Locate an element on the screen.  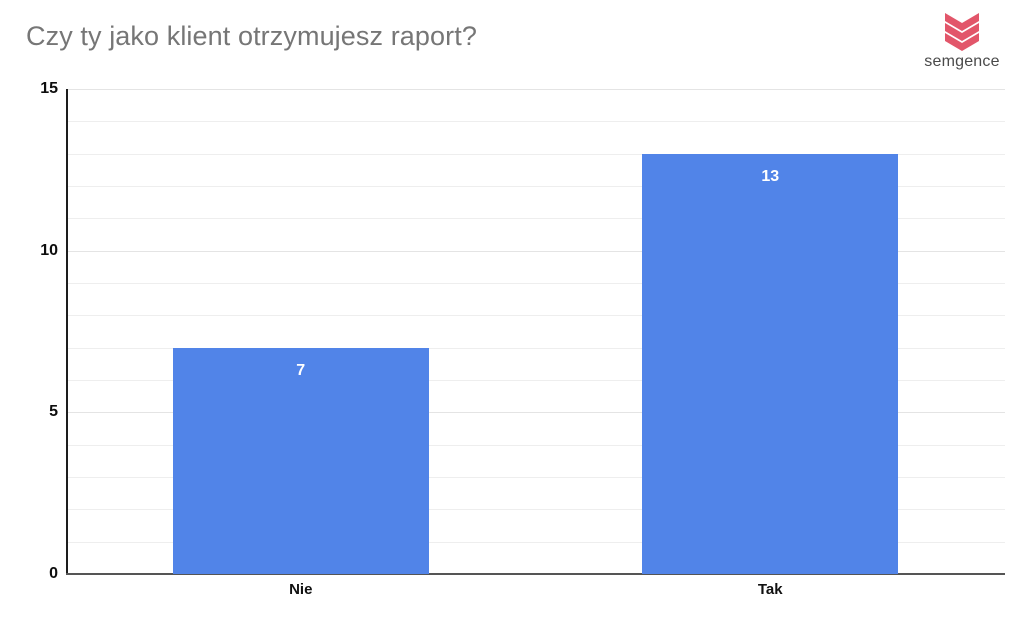
brand-wordmark: semgence is located at coordinates (962, 61).